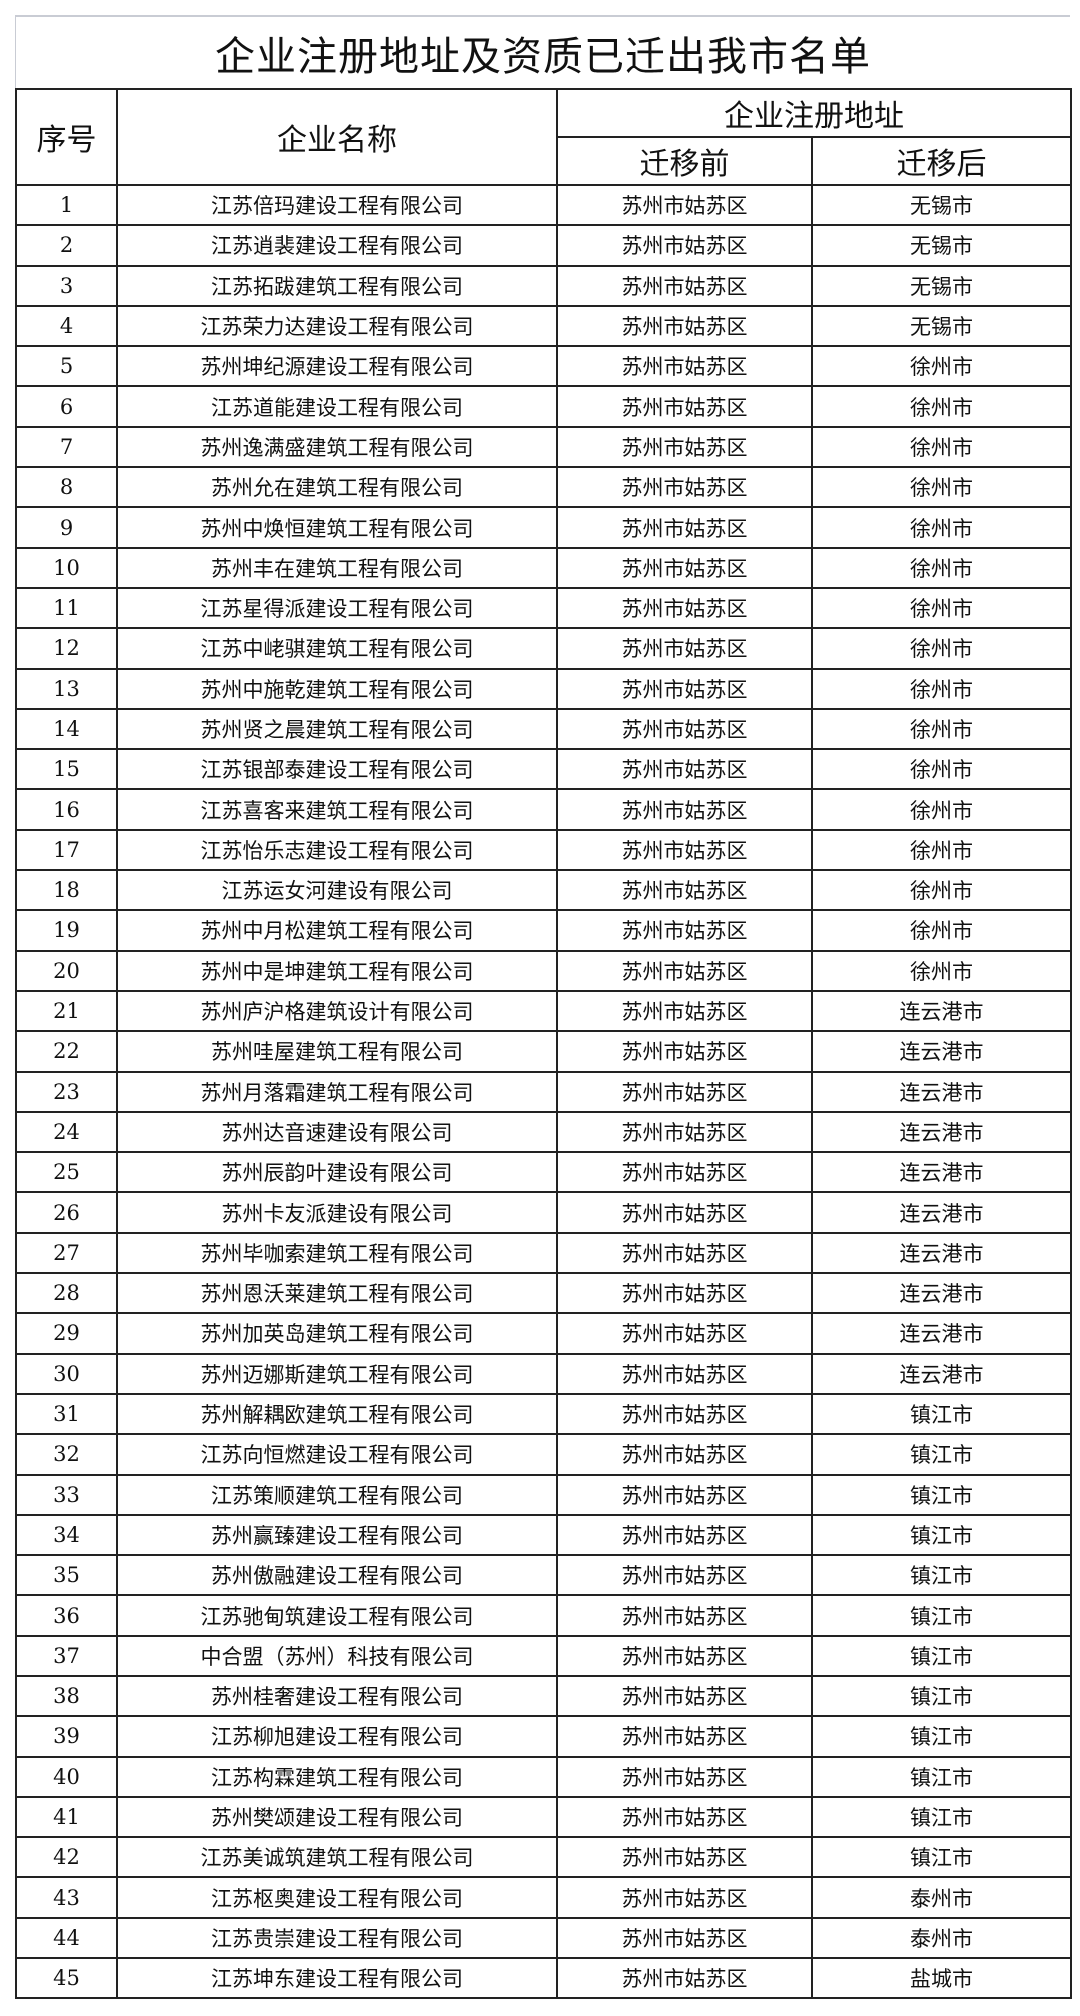 The width and height of the screenshot is (1080, 2016). What do you see at coordinates (66, 1857) in the screenshot?
I see `cell-index: 42` at bounding box center [66, 1857].